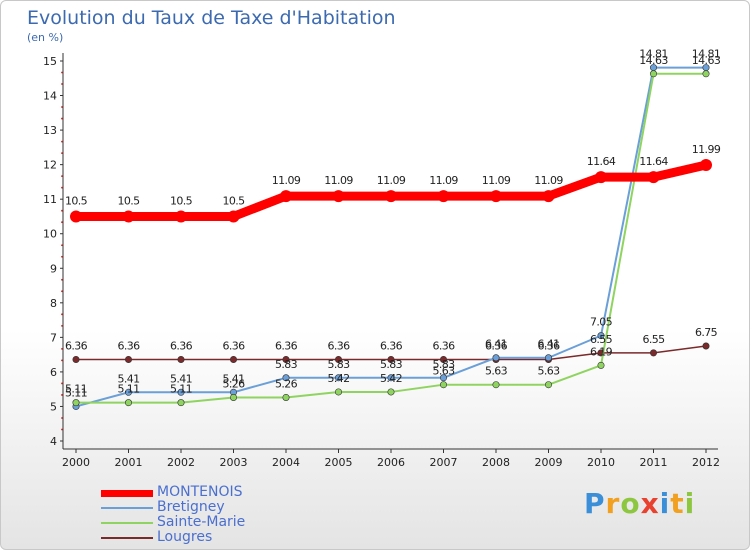  I want to click on y-tick-label: 4, so click(53, 441).